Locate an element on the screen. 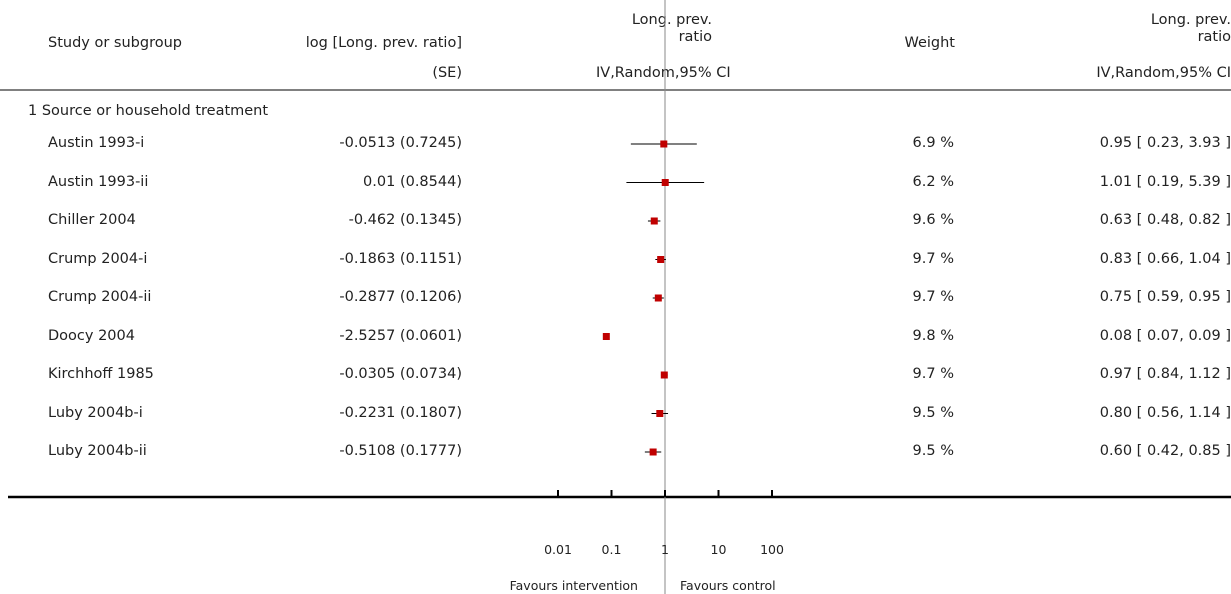 This screenshot has height=594, width=1231. ci-column-header-method: IV,Random,95% CI is located at coordinates (1163, 73).